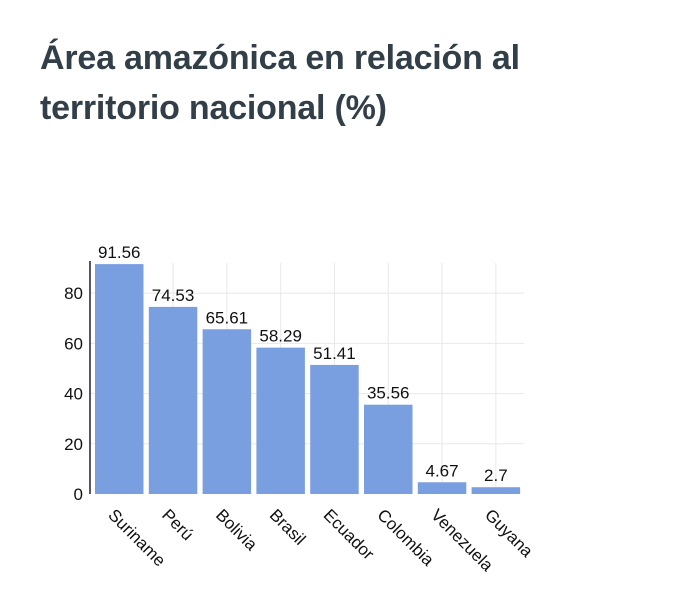  Describe the element at coordinates (177, 524) in the screenshot. I see `x-tick-label: Perú` at that location.